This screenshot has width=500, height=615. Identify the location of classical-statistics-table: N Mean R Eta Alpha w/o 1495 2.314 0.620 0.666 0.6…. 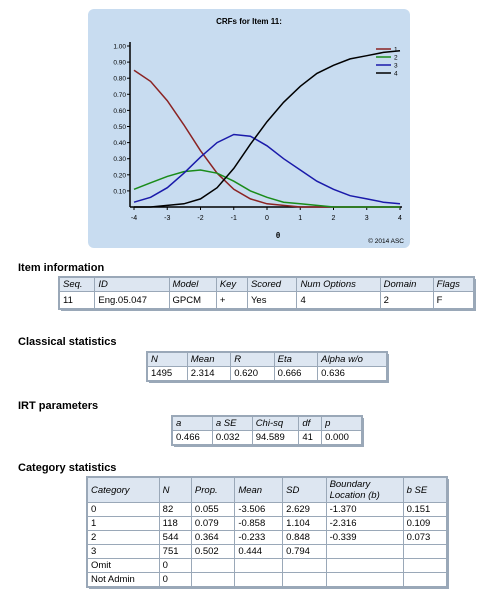
(267, 366).